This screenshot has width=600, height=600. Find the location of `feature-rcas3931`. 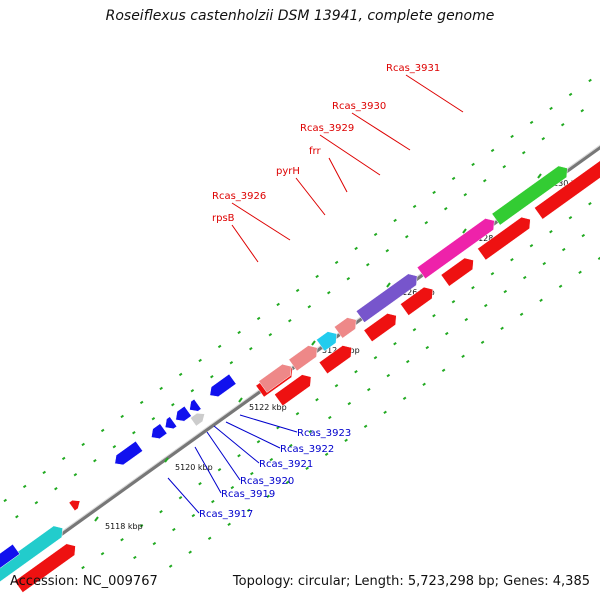

feature-rcas3931 is located at coordinates (455, 249).